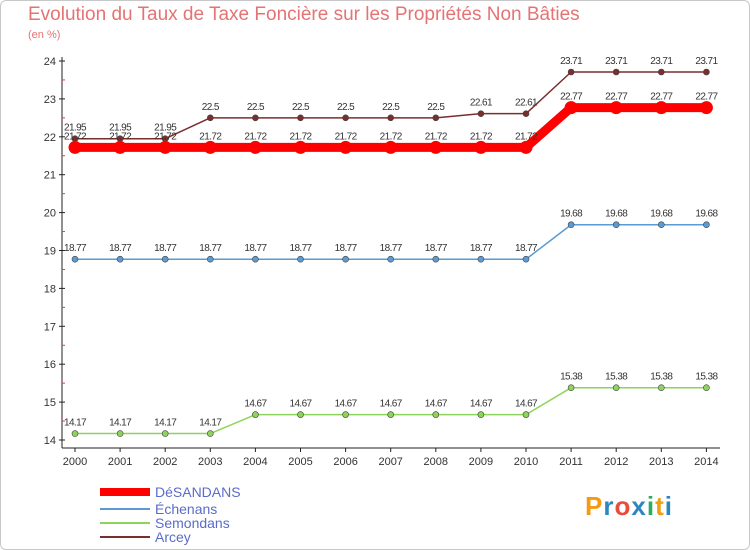 This screenshot has height=550, width=750. I want to click on proxiti-logo: Proxiti, so click(629, 506).